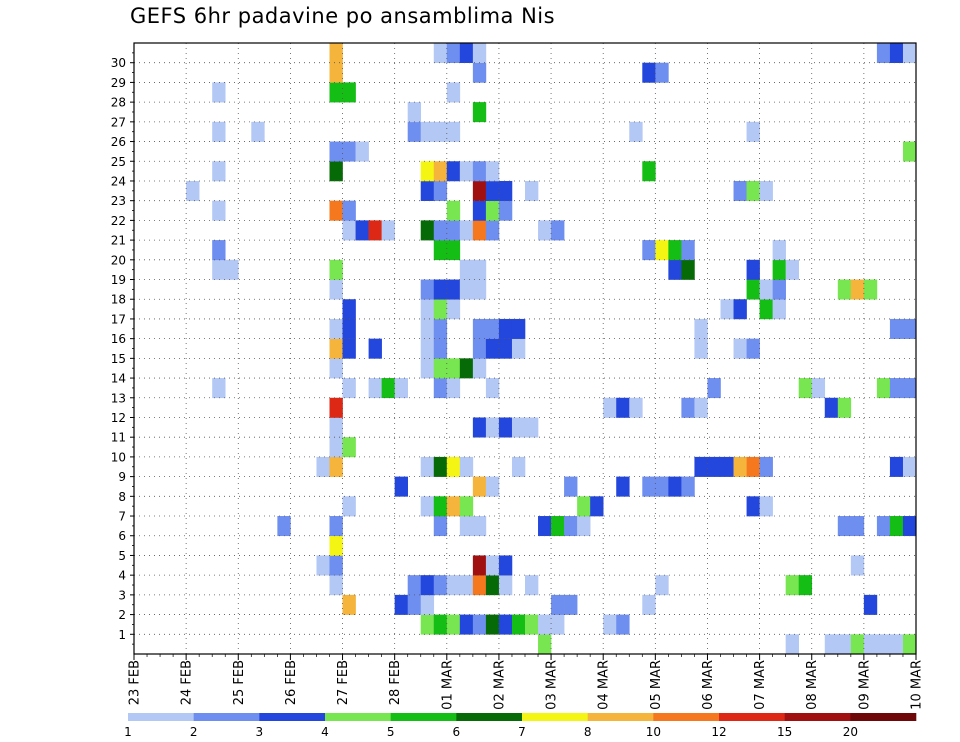 This screenshot has width=960, height=742. Describe the element at coordinates (122, 536) in the screenshot. I see `y-tick-label: 6` at that location.